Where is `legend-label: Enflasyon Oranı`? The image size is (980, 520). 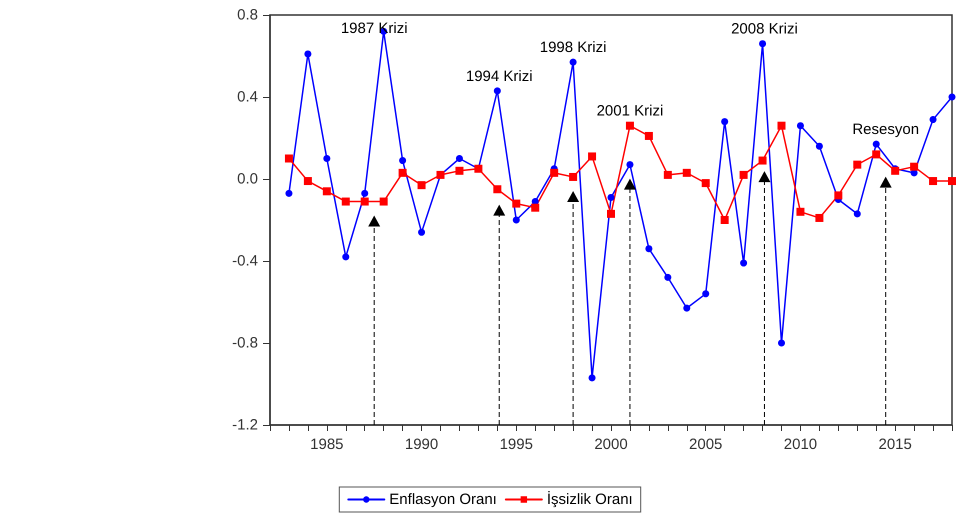
legend-label: Enflasyon Oranı is located at coordinates (443, 499).